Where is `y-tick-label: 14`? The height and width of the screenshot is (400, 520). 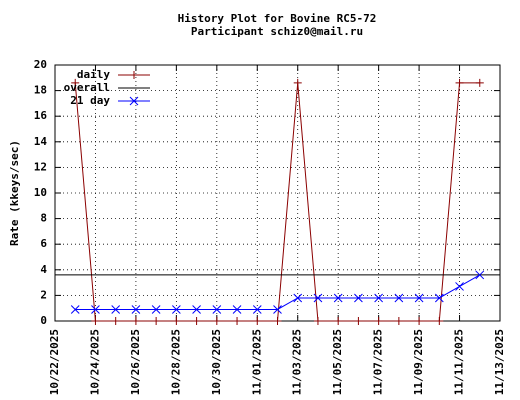 y-tick-label: 14 is located at coordinates (41, 141).